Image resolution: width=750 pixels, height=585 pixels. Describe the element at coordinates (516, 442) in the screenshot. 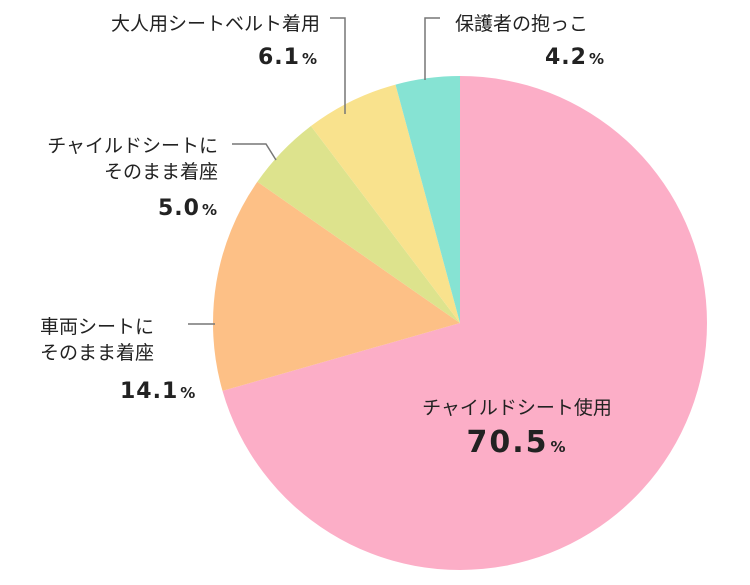

I see `slice-value-0: 70.5%` at that location.